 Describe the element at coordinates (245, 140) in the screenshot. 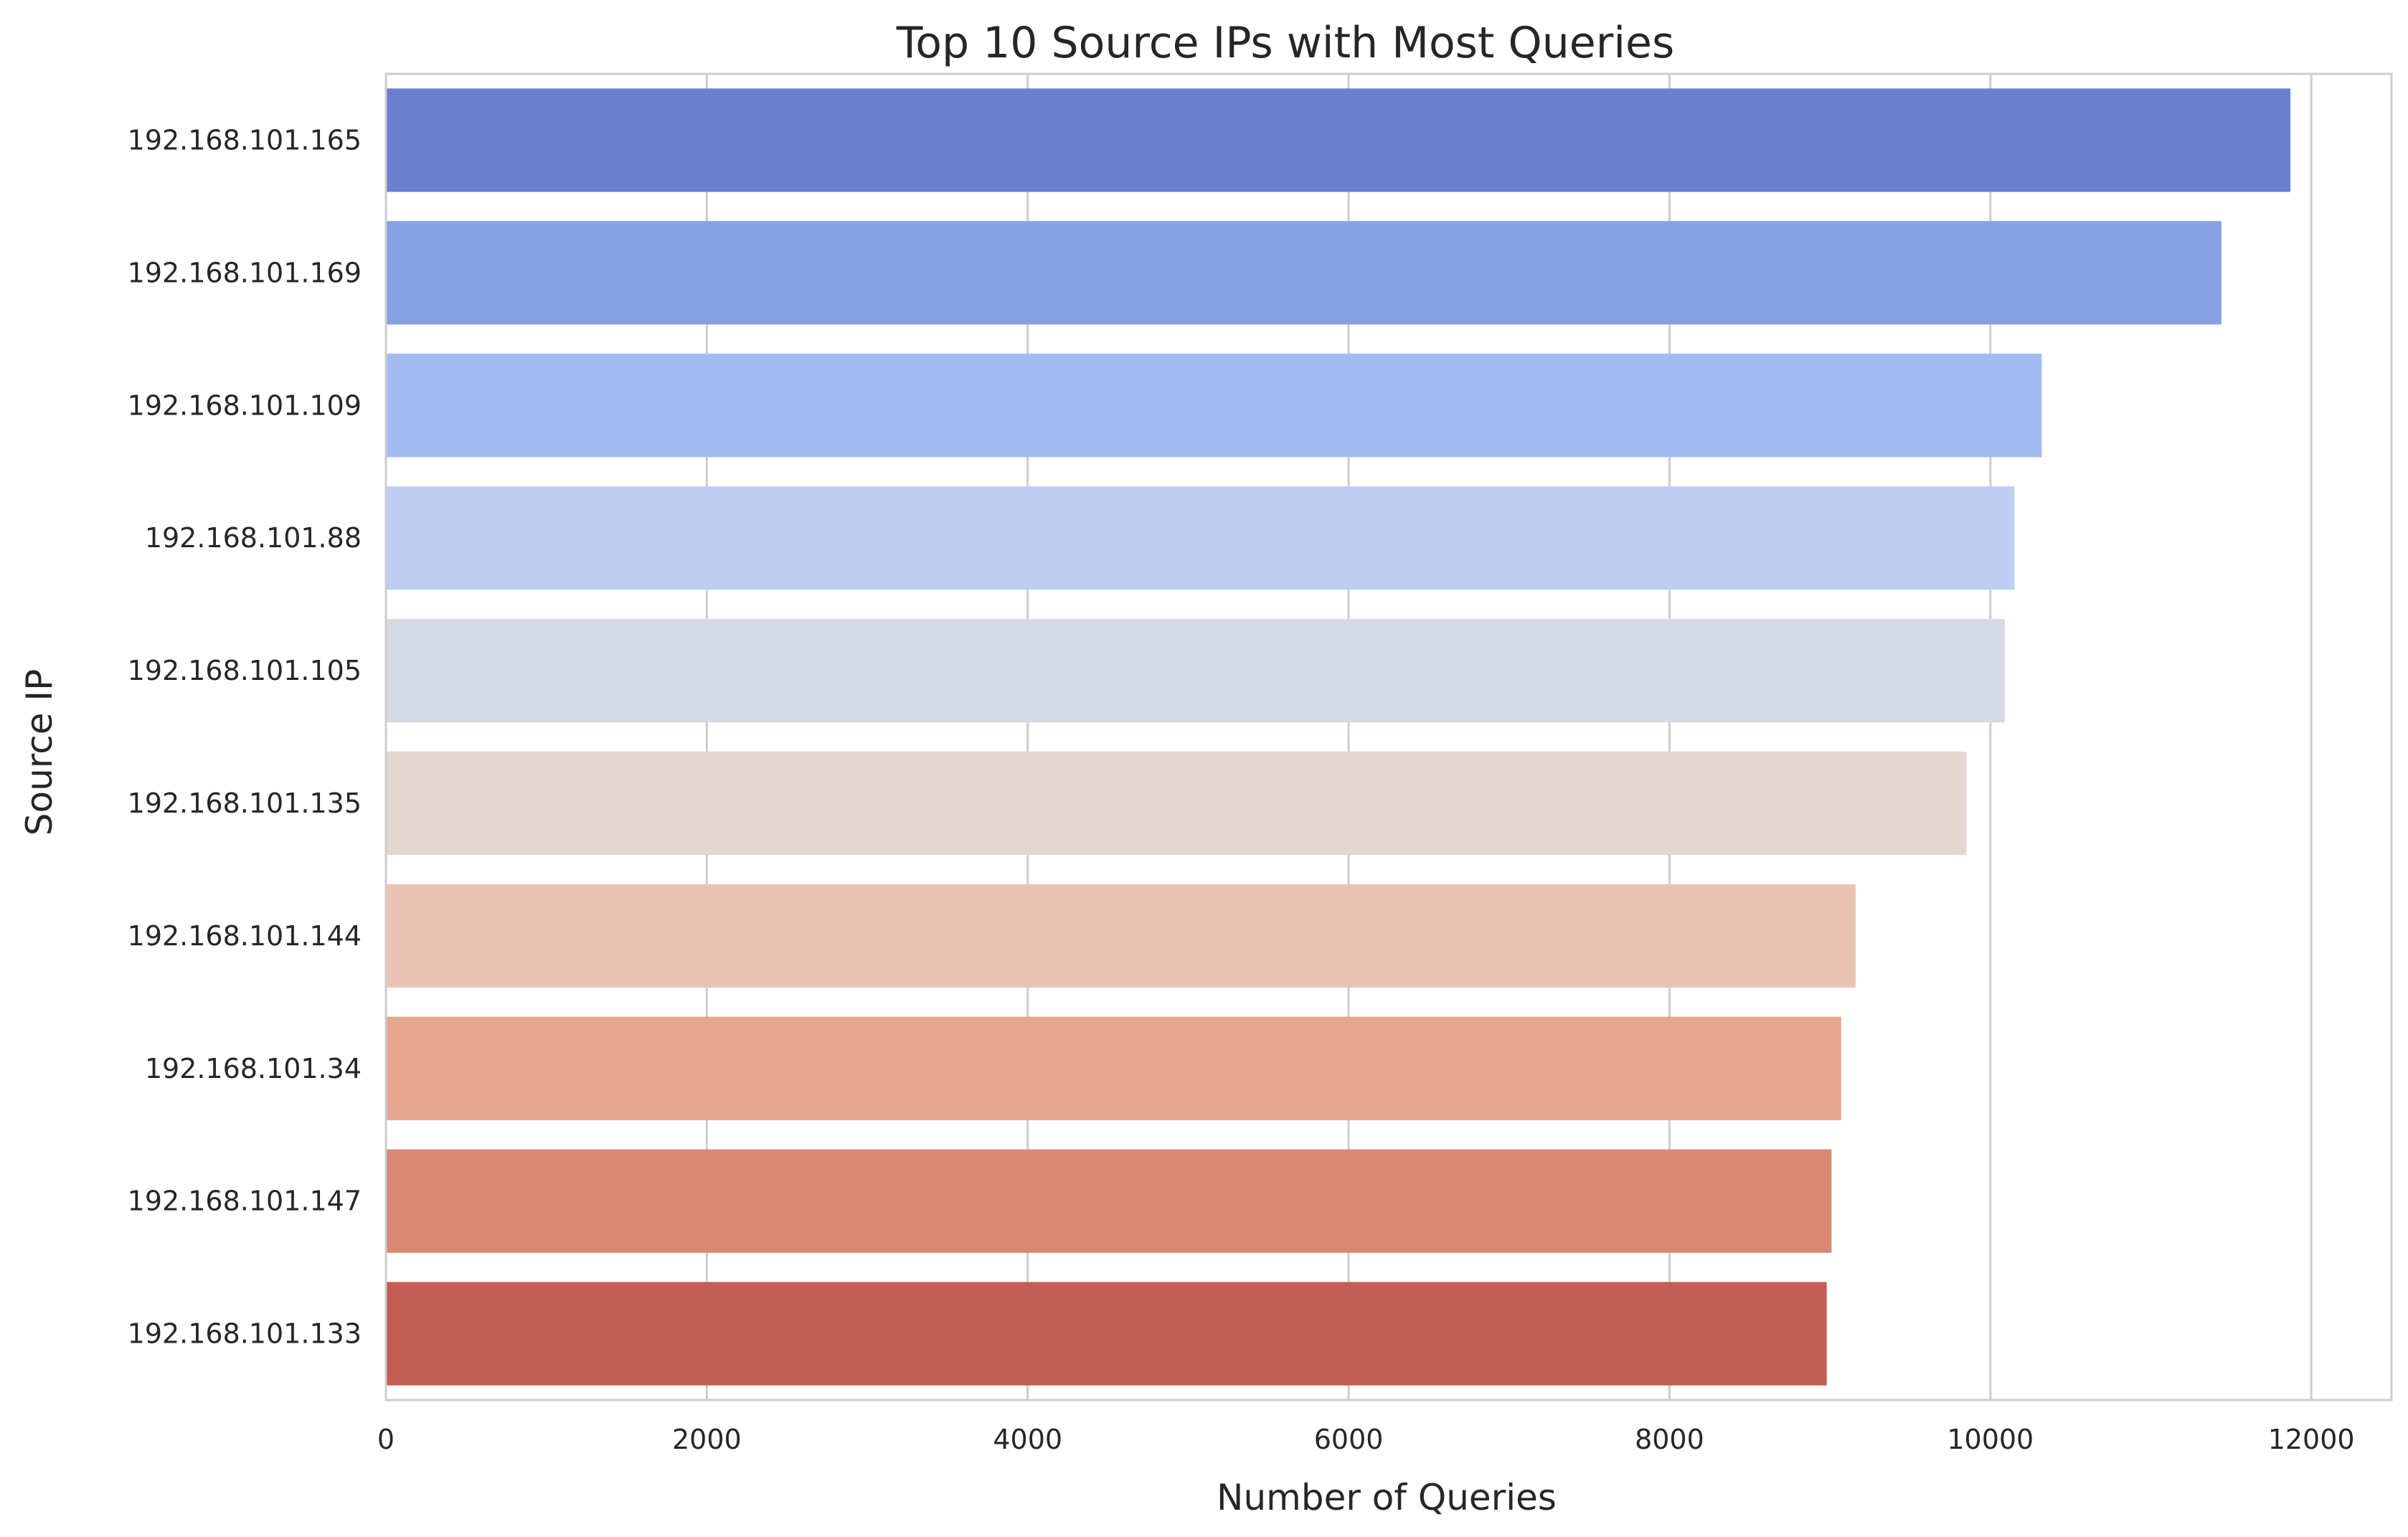

I see `y-tick-label-0: 192.168.101.165` at that location.